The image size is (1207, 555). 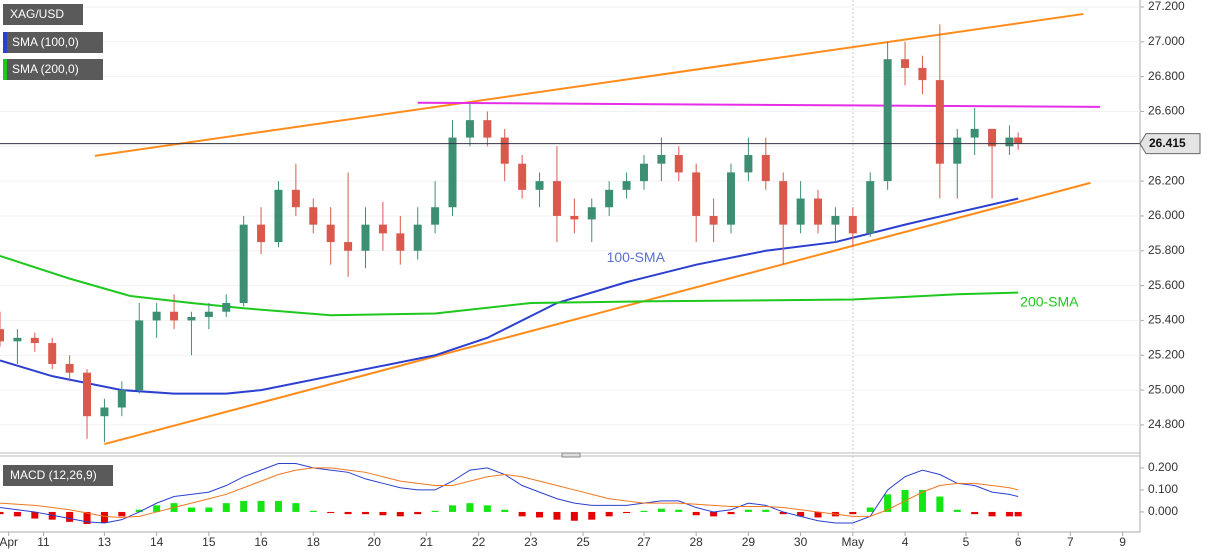 What do you see at coordinates (479, 542) in the screenshot?
I see `x-tick-label: 22` at bounding box center [479, 542].